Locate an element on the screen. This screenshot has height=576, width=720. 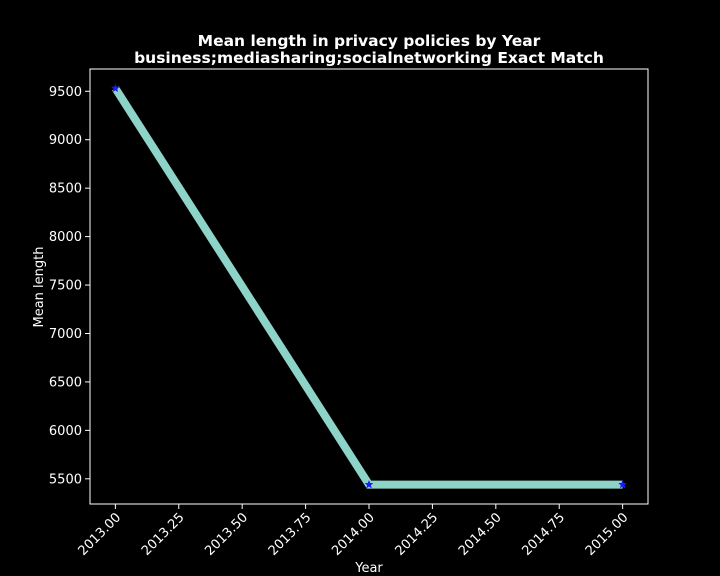
x-tick-label: 2015.00 is located at coordinates (607, 534).